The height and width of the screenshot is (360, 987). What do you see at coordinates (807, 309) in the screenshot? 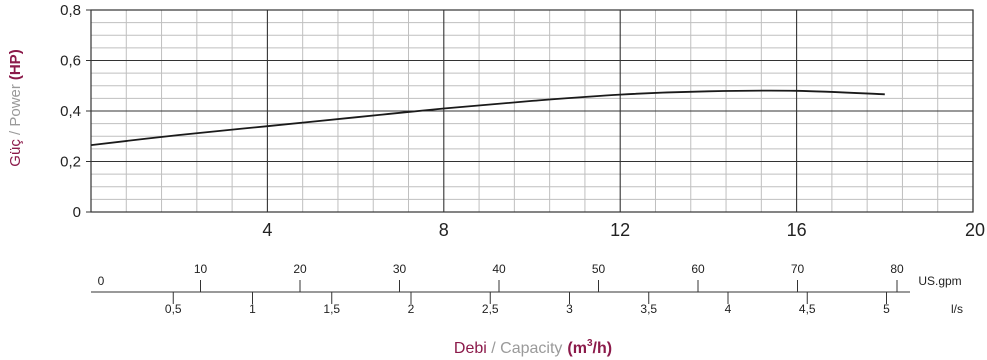
I see `ls-tick-label: 4,5` at bounding box center [807, 309].